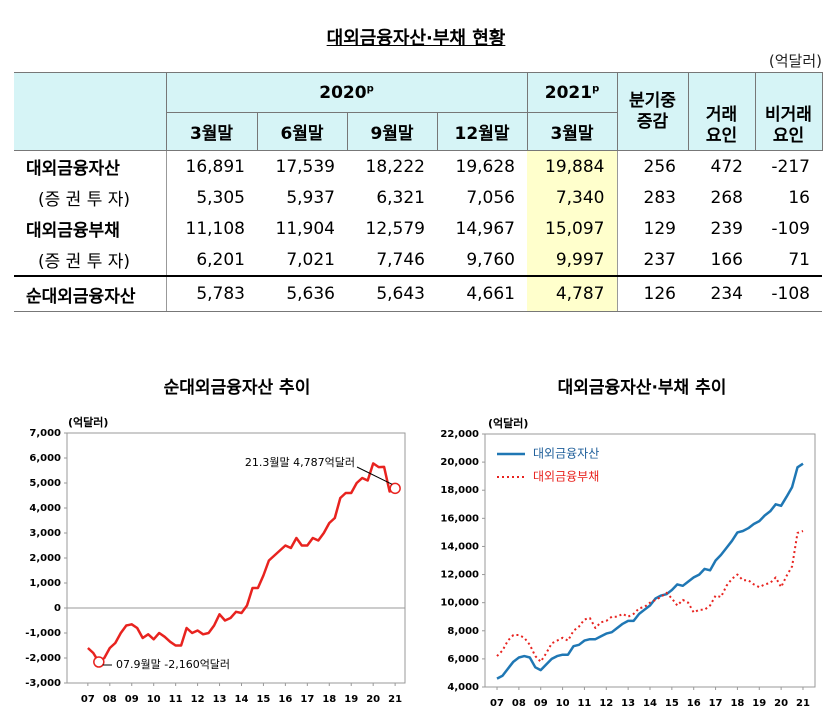 The height and width of the screenshot is (721, 832). I want to click on group-header: 2021p, so click(572, 92).